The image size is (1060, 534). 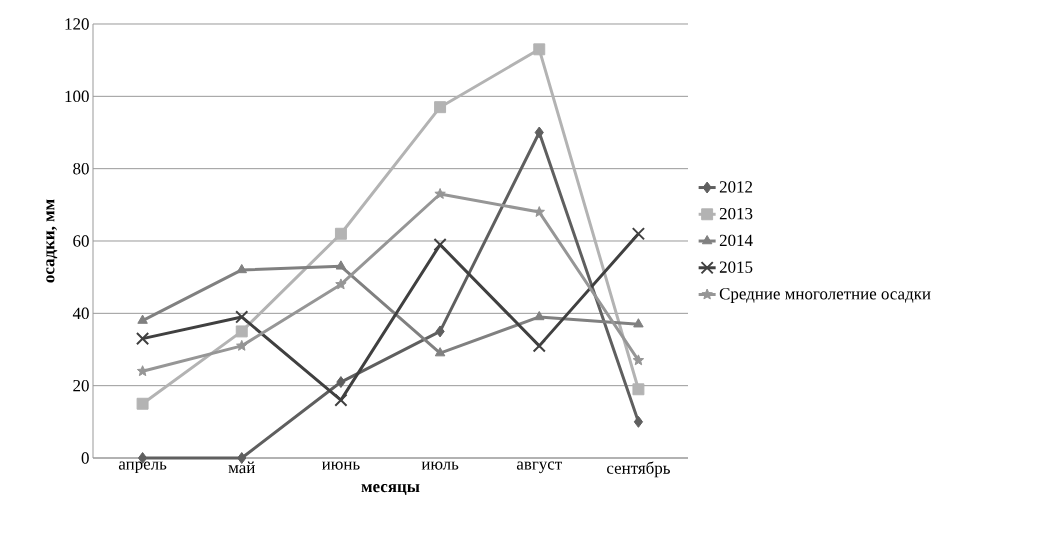 I want to click on y-tick-label: 40, so click(x=80, y=313).